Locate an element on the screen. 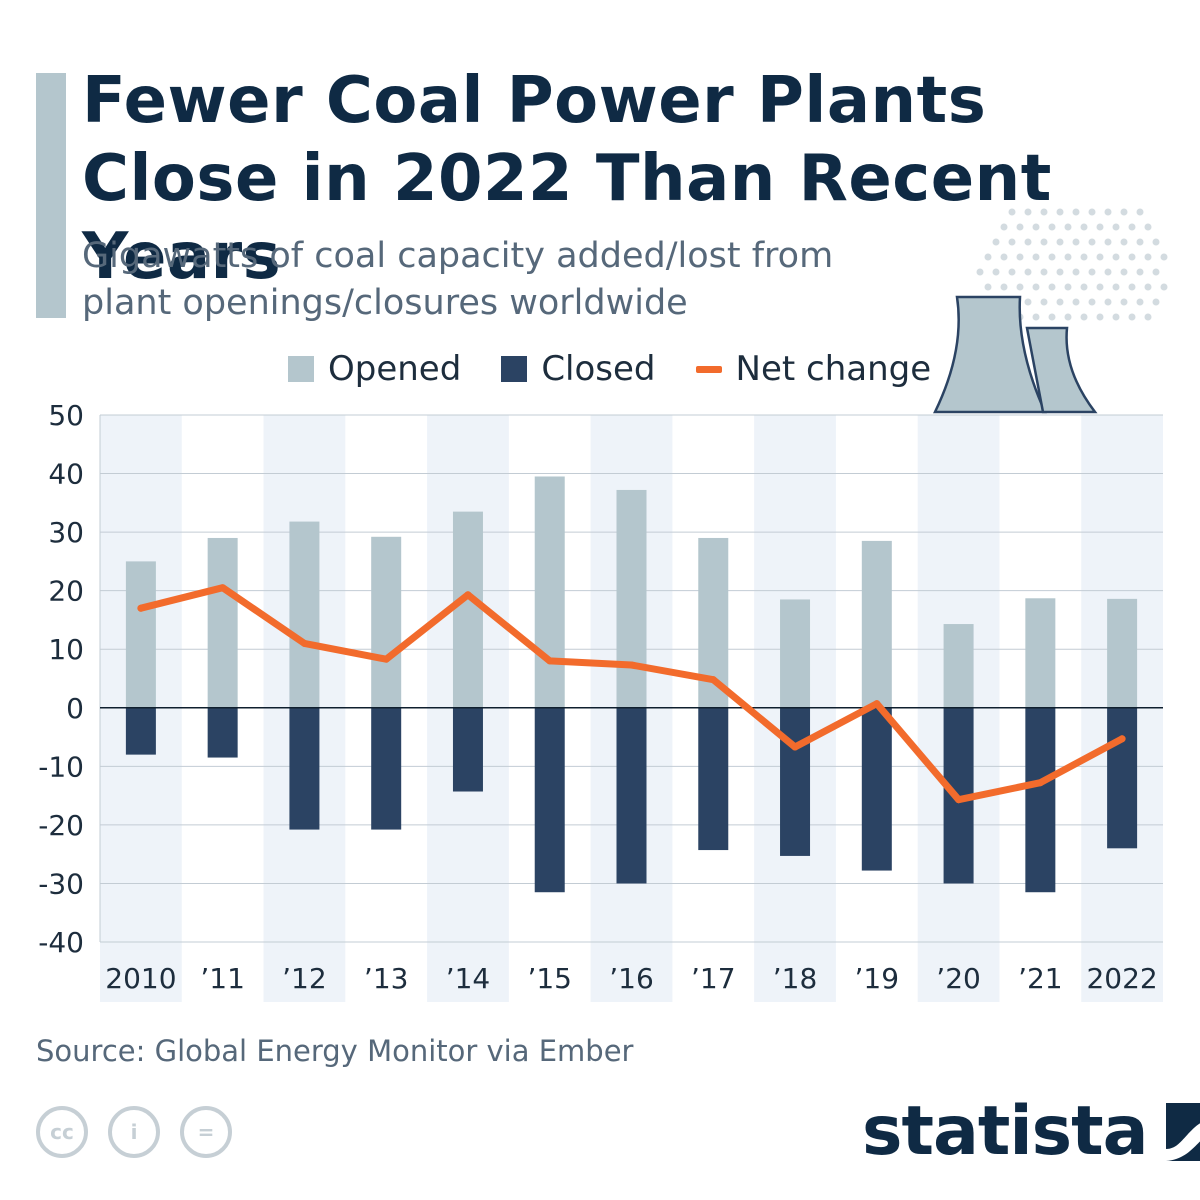 The width and height of the screenshot is (1200, 1200). chart-legend: Opened Closed Net change is located at coordinates (629, 369).